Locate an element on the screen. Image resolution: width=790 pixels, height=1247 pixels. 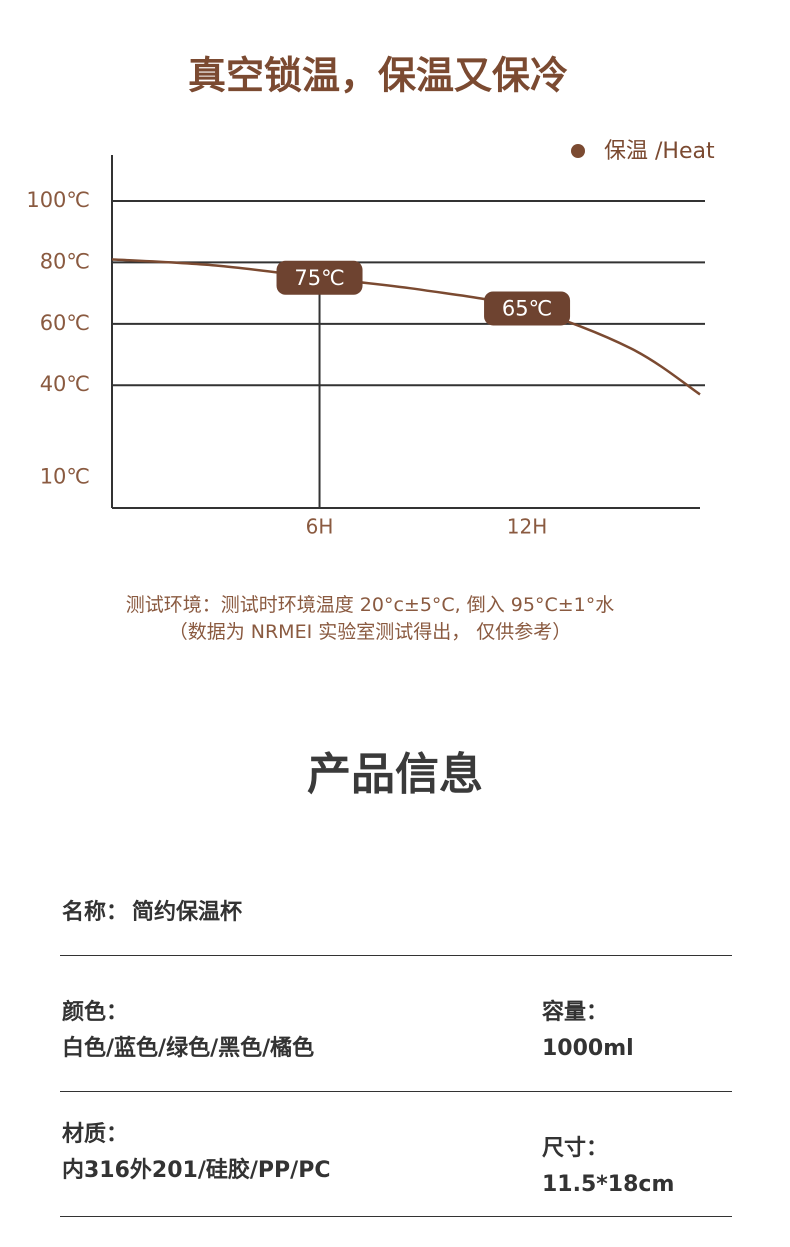
info-value: 11.5*18cm is located at coordinates (608, 1184).